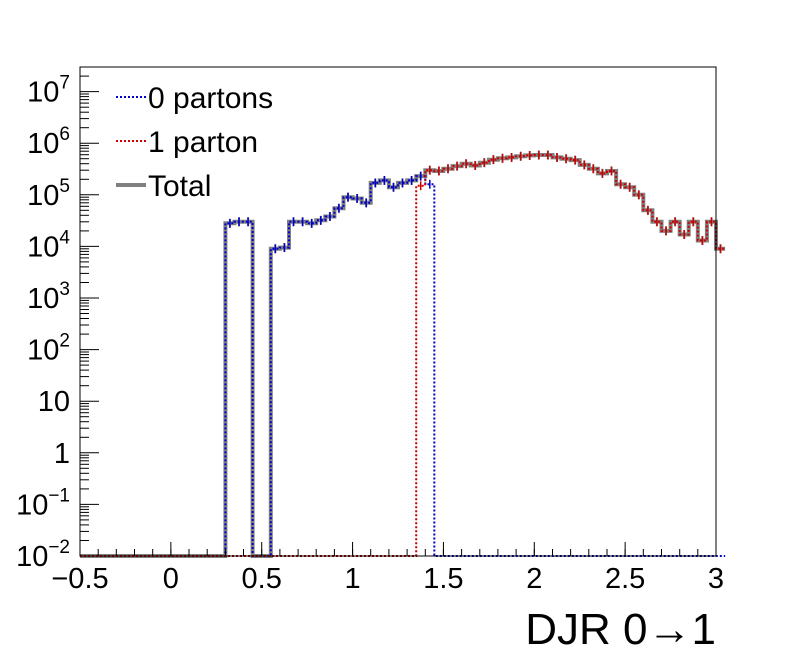  I want to click on x-tick-label: −0.5, so click(79, 579).